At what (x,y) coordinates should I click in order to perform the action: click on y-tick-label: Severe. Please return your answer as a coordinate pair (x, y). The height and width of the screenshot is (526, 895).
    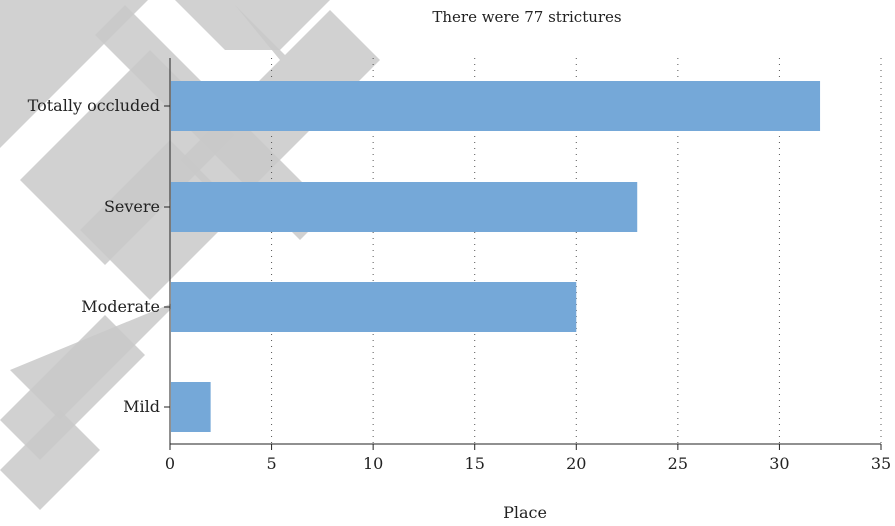
    Looking at the image, I should click on (132, 206).